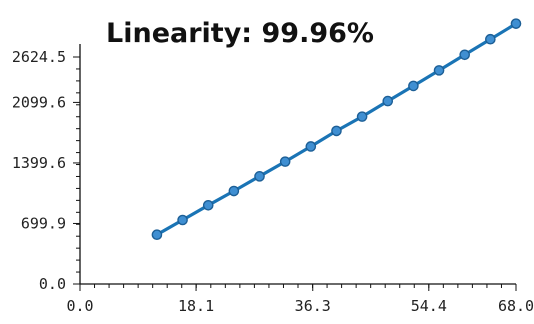 The height and width of the screenshot is (324, 534). What do you see at coordinates (516, 306) in the screenshot?
I see `x-tick-label: 68.0` at bounding box center [516, 306].